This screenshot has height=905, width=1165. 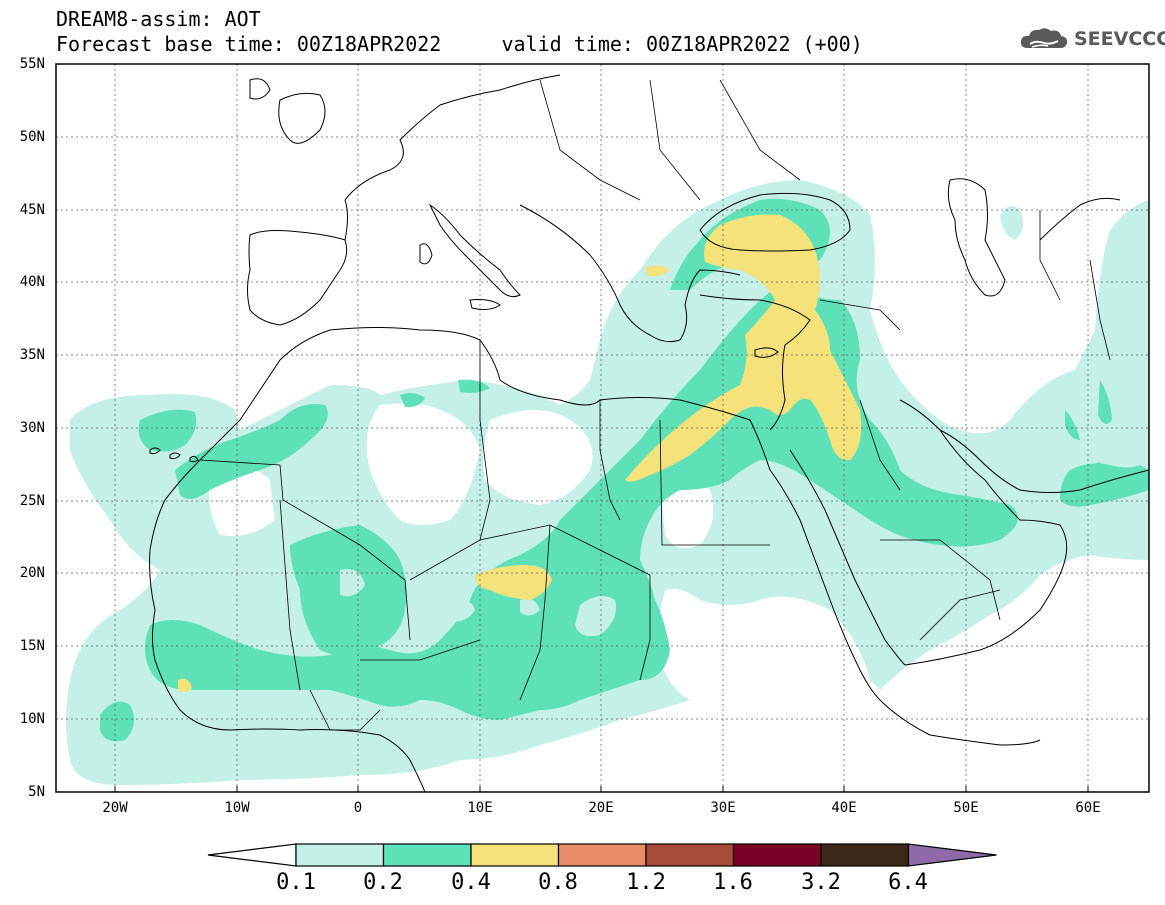 What do you see at coordinates (733, 882) in the screenshot?
I see `colorbar-label: 1.6` at bounding box center [733, 882].